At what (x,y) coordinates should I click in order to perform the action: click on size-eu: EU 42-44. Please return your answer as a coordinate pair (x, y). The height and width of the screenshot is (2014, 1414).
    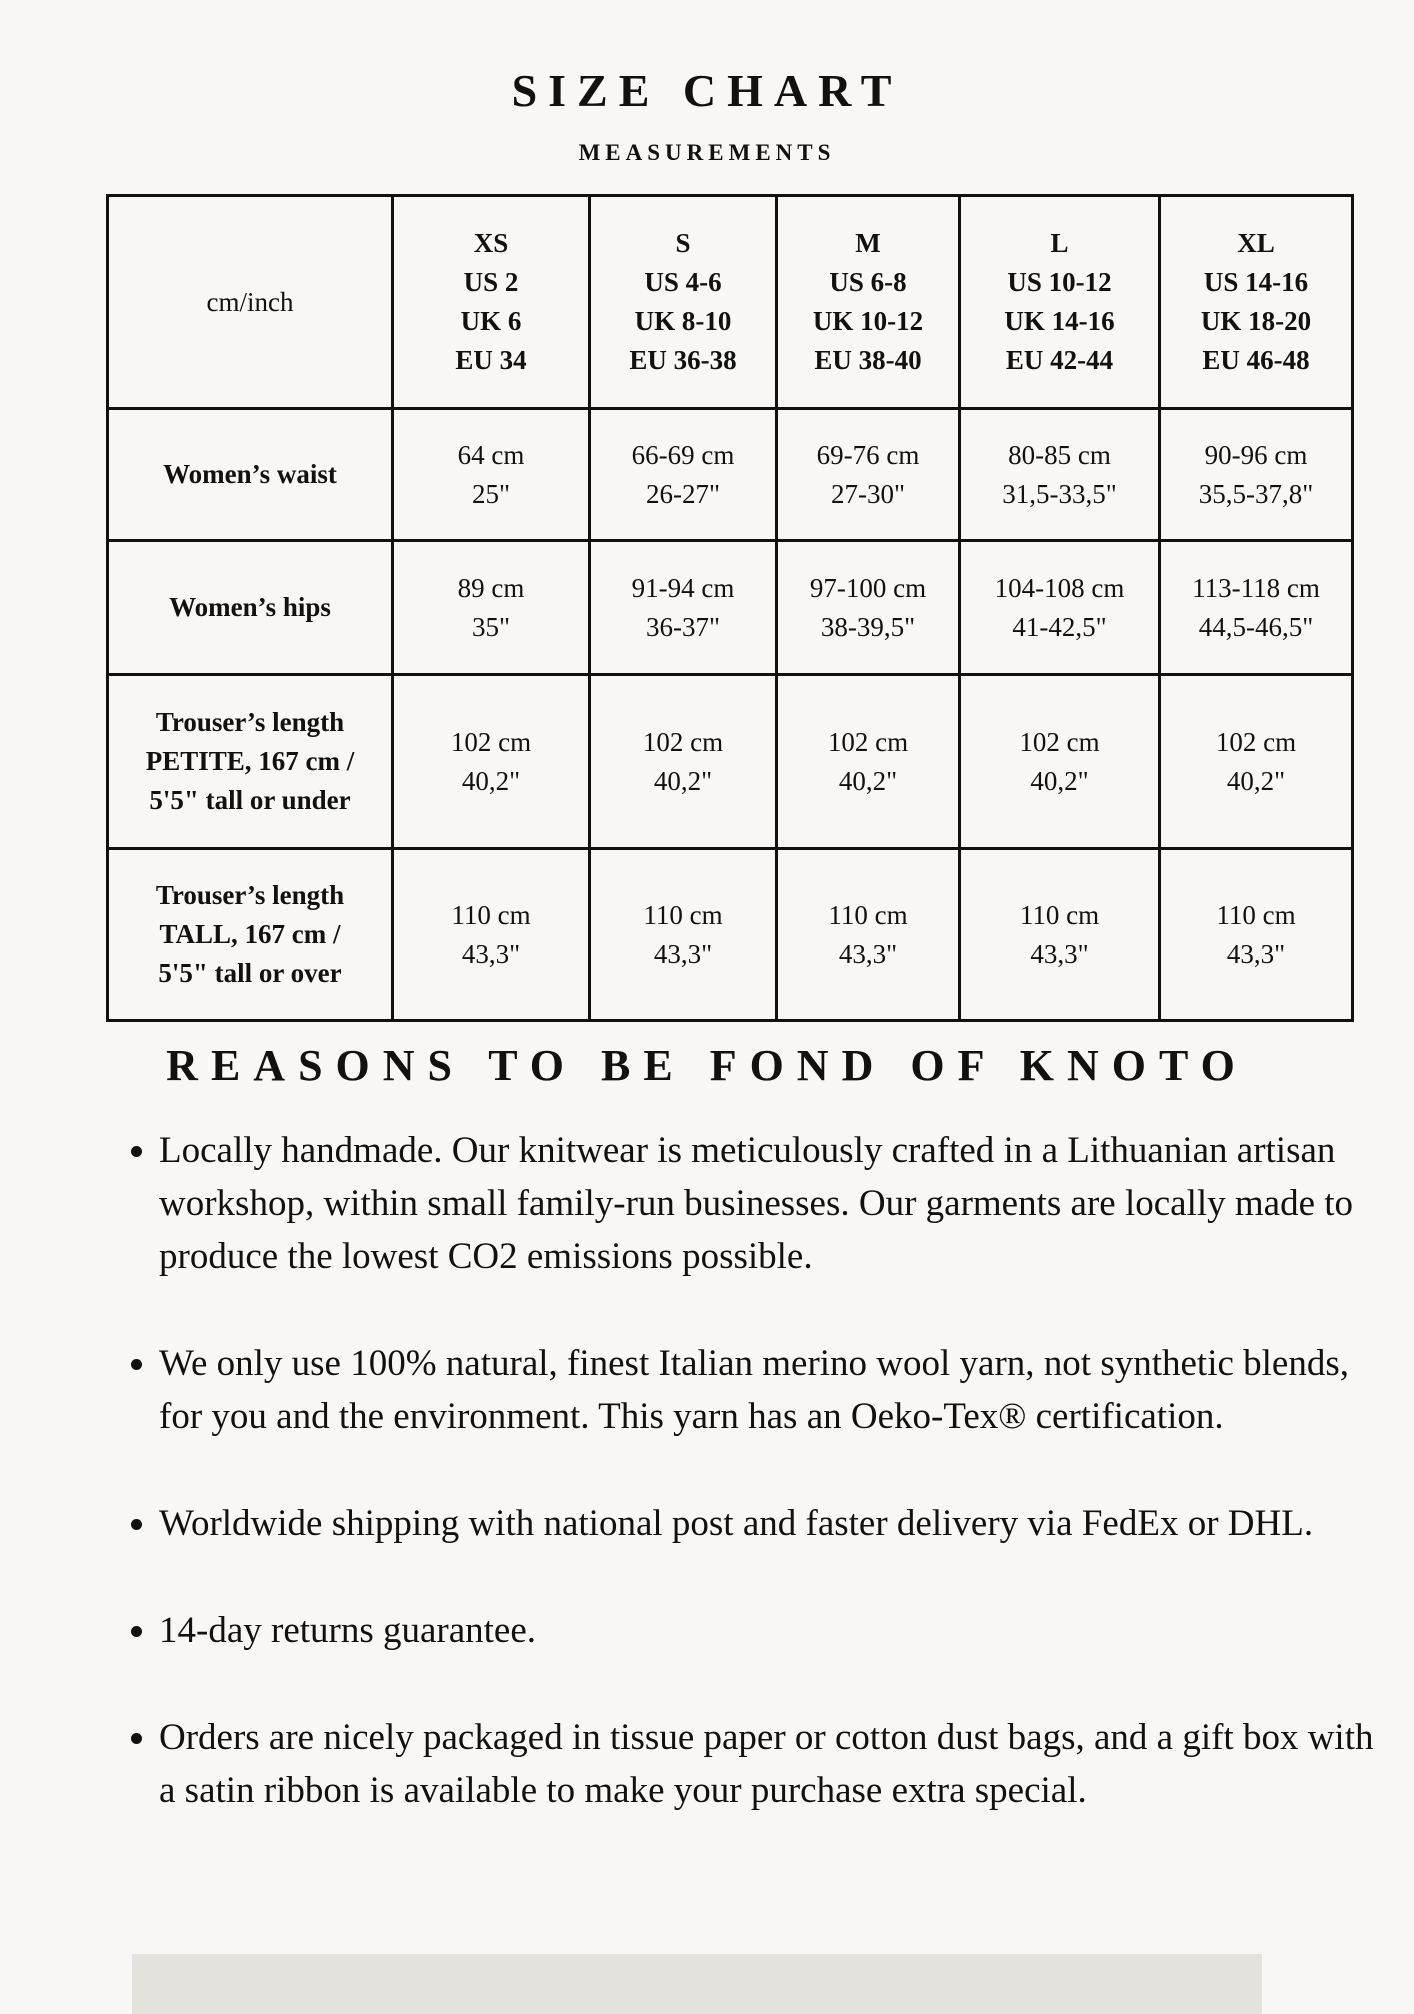
    Looking at the image, I should click on (1059, 360).